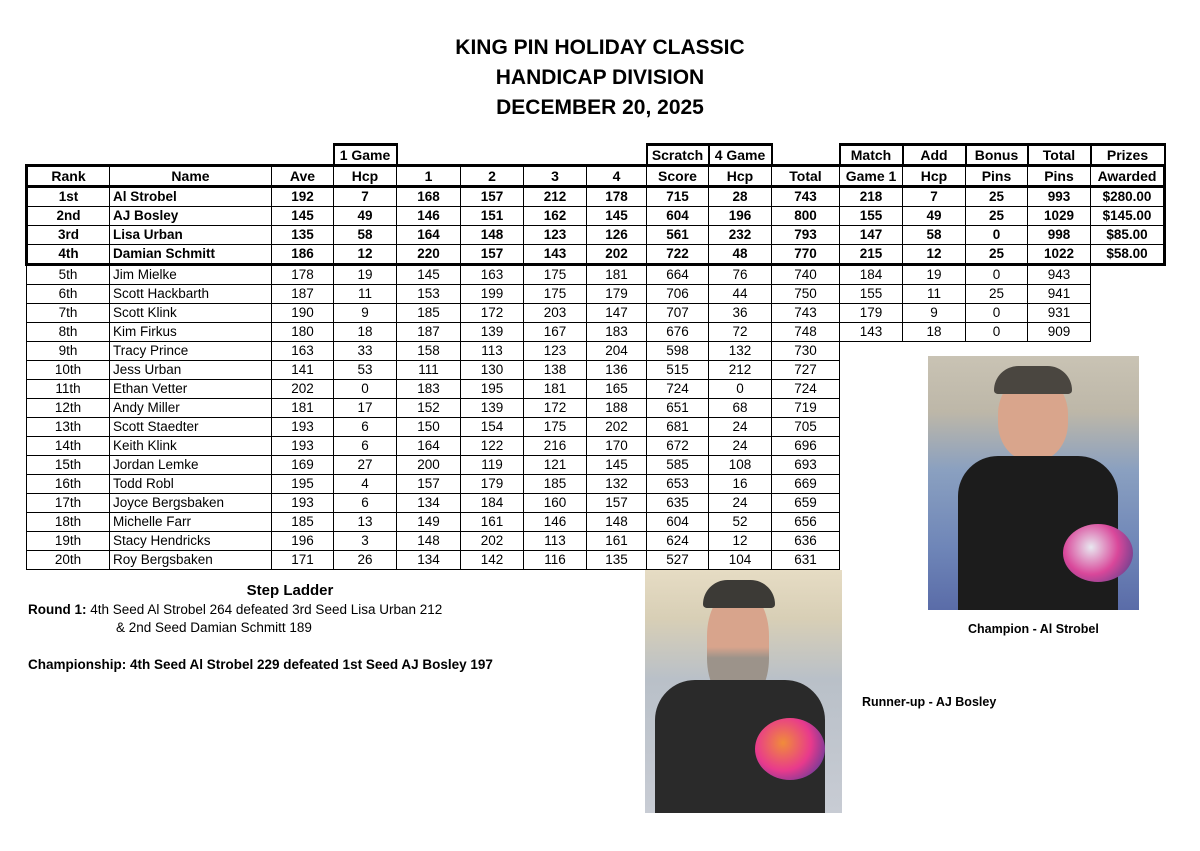  I want to click on score-cell: 719, so click(805, 408).